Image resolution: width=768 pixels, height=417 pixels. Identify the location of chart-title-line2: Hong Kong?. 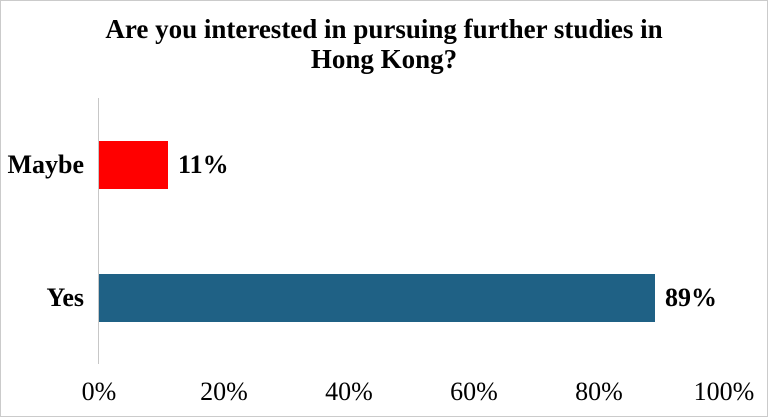
(384, 59).